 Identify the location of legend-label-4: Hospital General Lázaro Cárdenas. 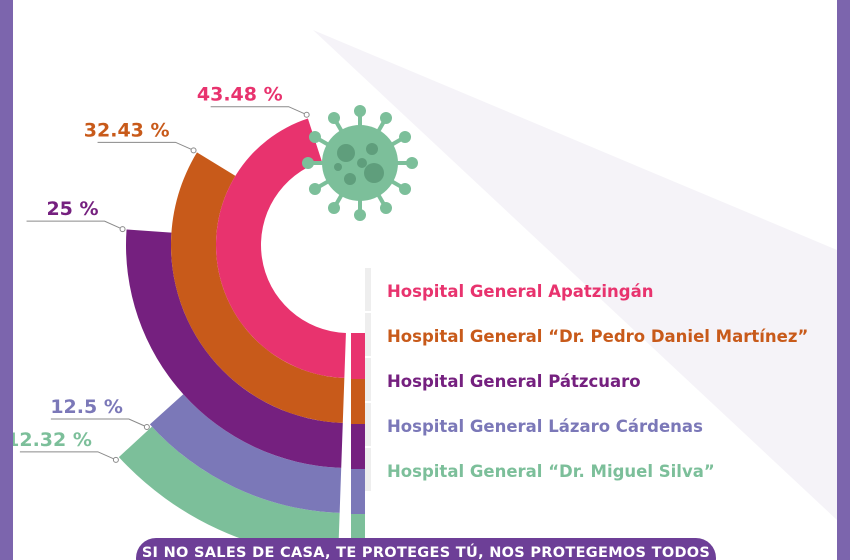
(545, 426).